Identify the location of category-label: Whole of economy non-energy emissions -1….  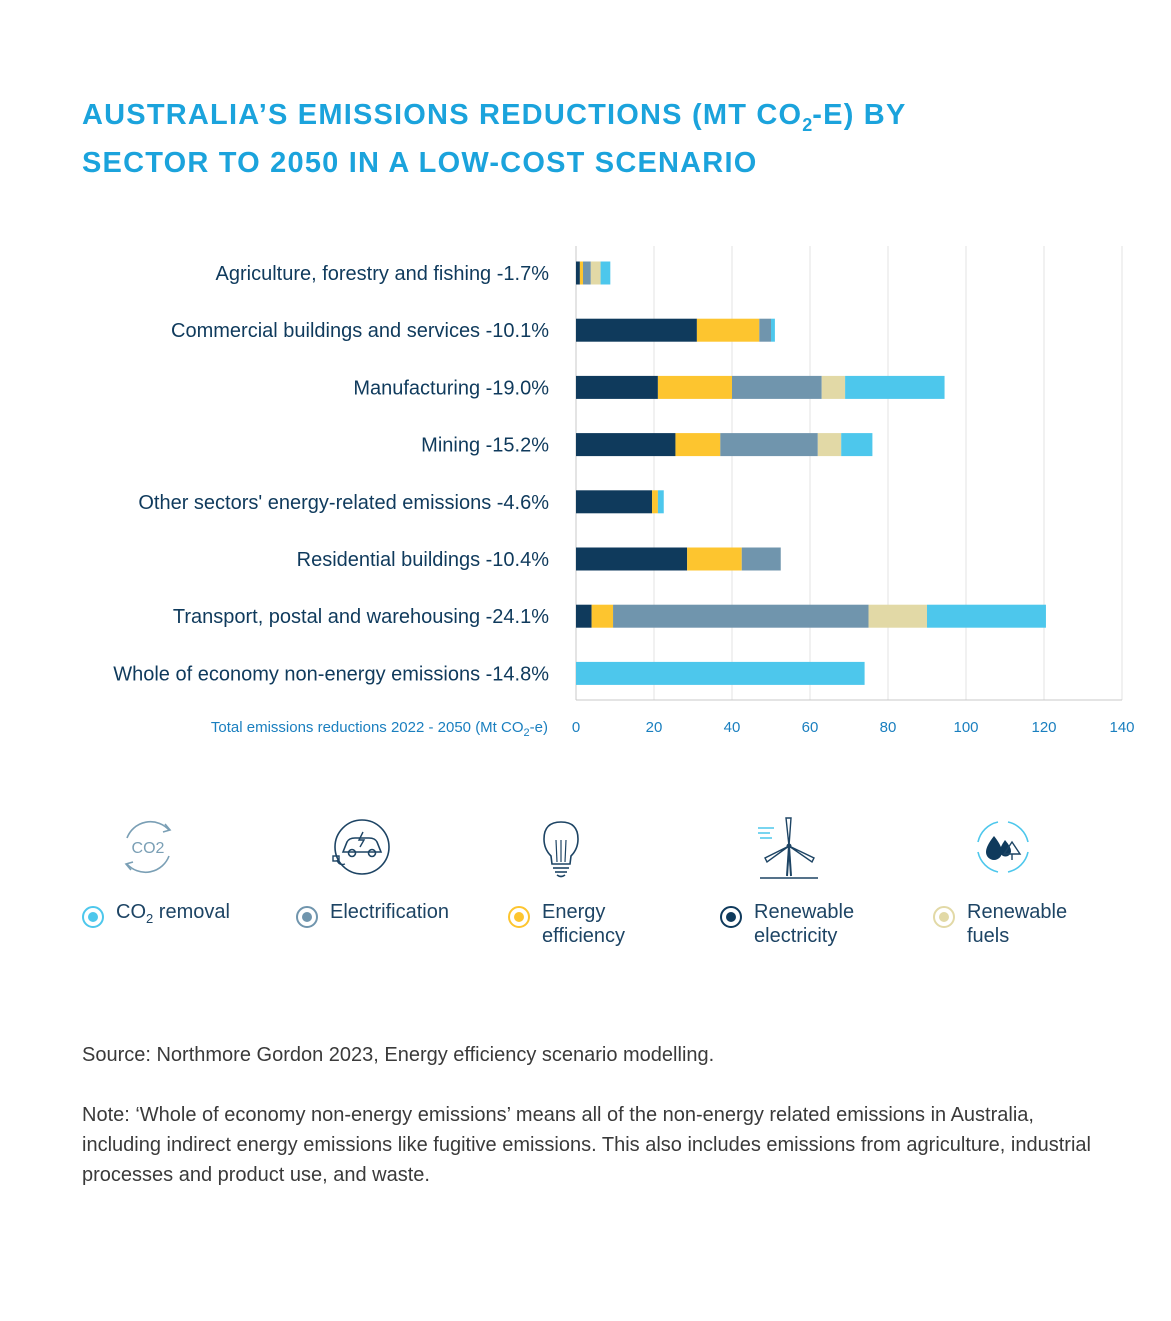
(331, 674).